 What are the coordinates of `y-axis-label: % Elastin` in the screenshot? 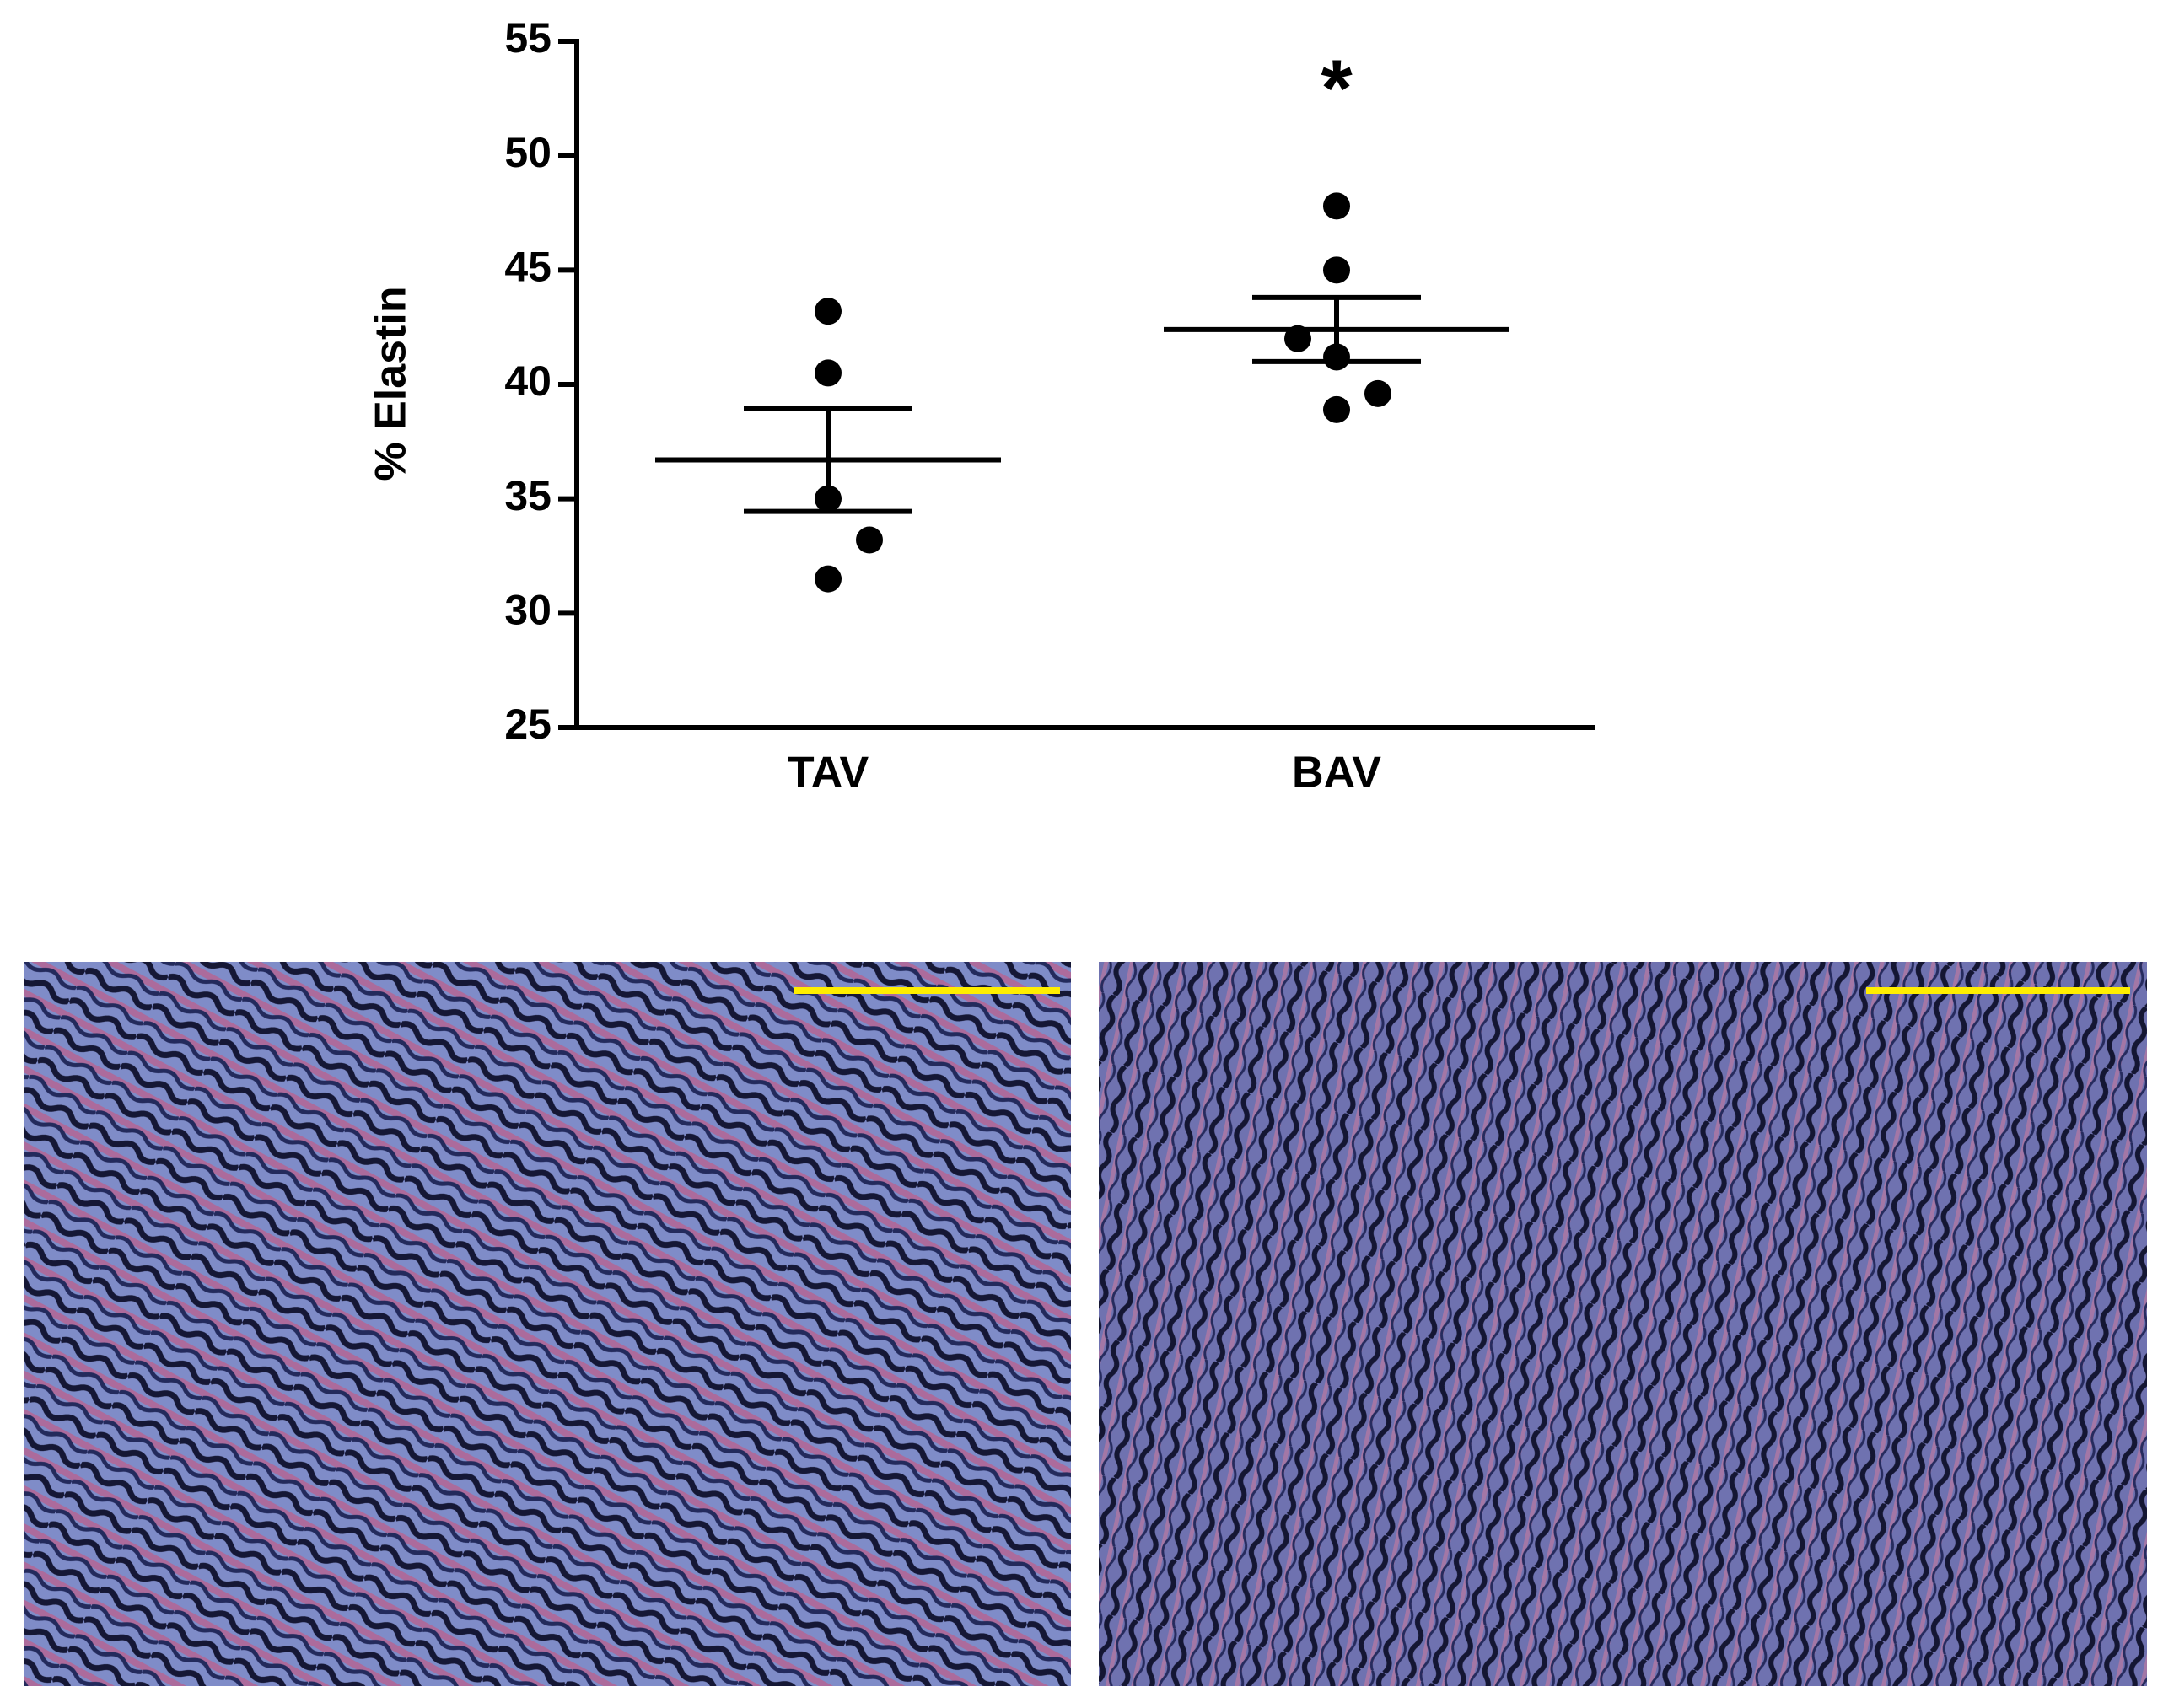 It's located at (391, 384).